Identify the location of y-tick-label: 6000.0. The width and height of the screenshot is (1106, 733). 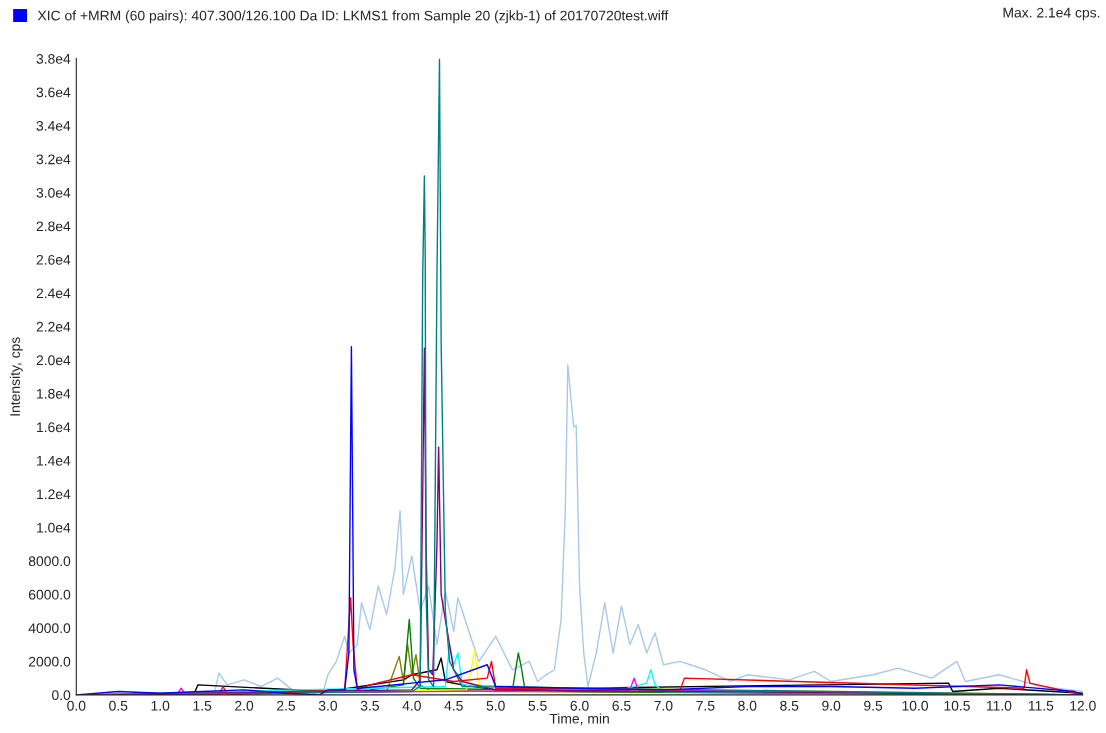
(49, 594).